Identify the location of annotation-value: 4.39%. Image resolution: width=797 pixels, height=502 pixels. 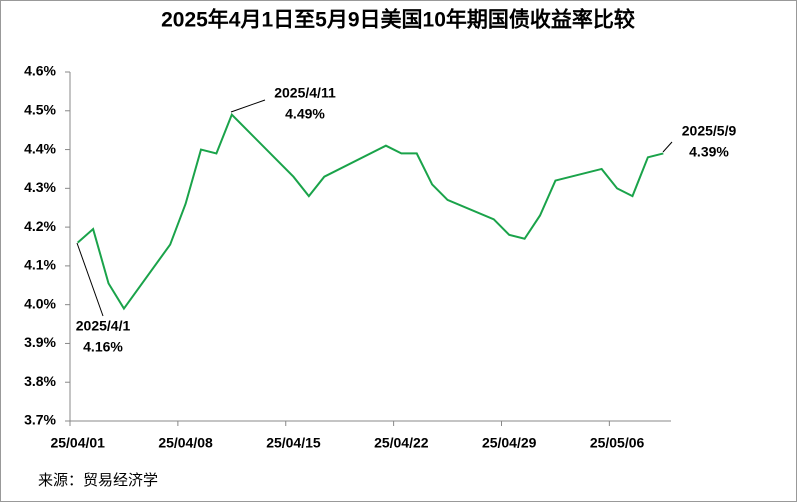
(709, 152).